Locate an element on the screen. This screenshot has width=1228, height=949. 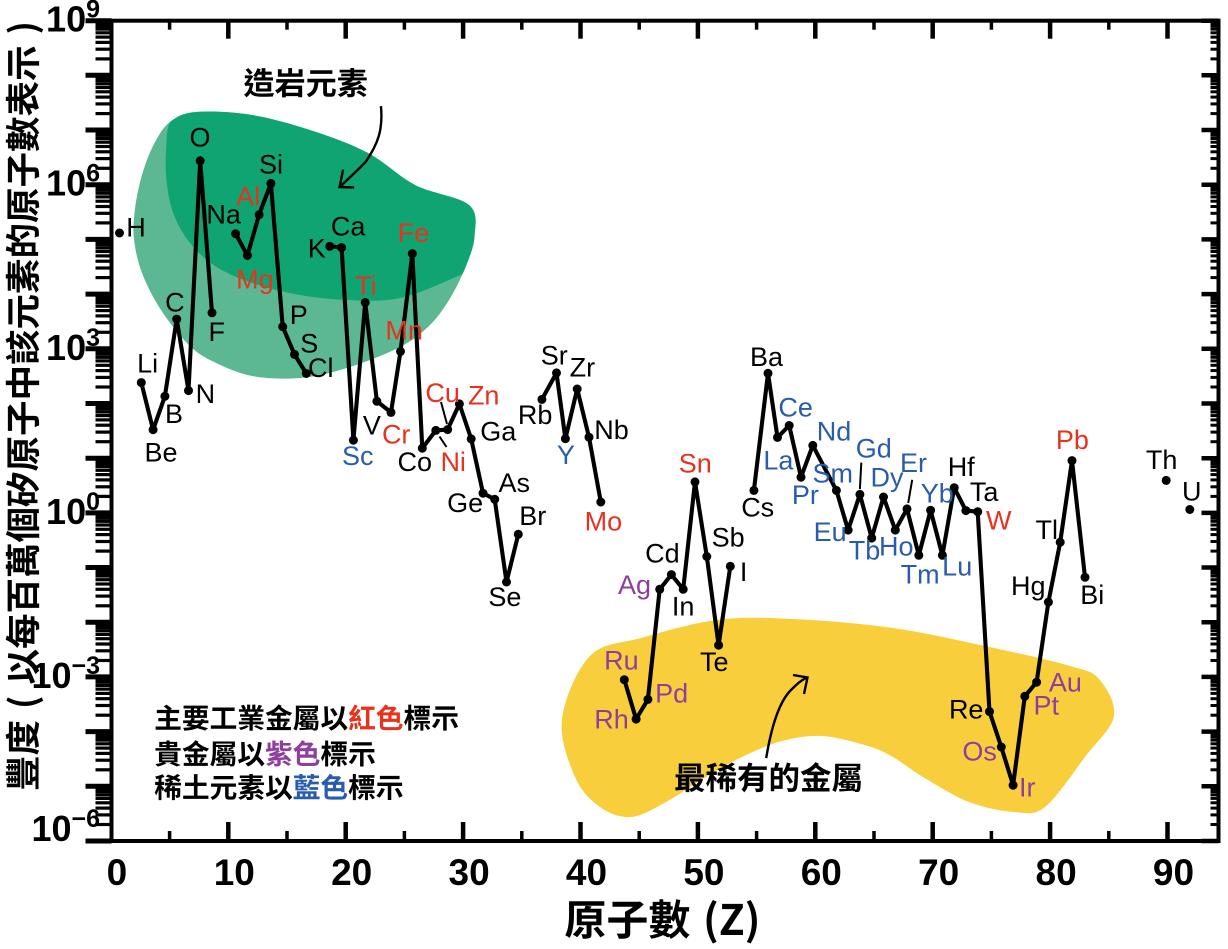
svg-text: S is located at coordinates (309, 343).